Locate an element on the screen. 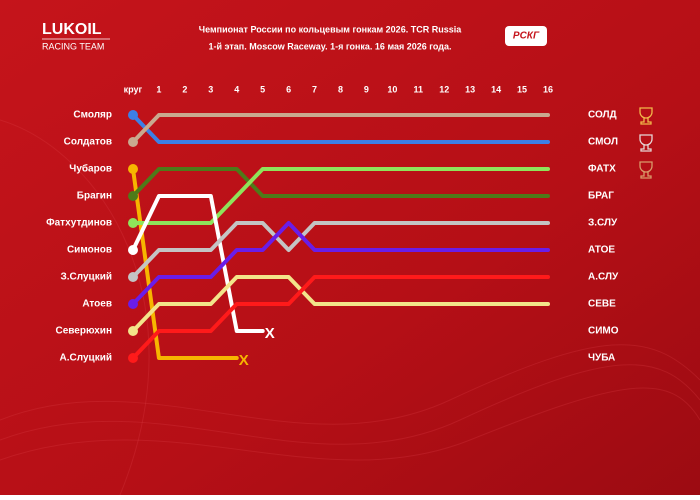 This screenshot has width=700, height=500. finish-label: СИМО is located at coordinates (603, 331).